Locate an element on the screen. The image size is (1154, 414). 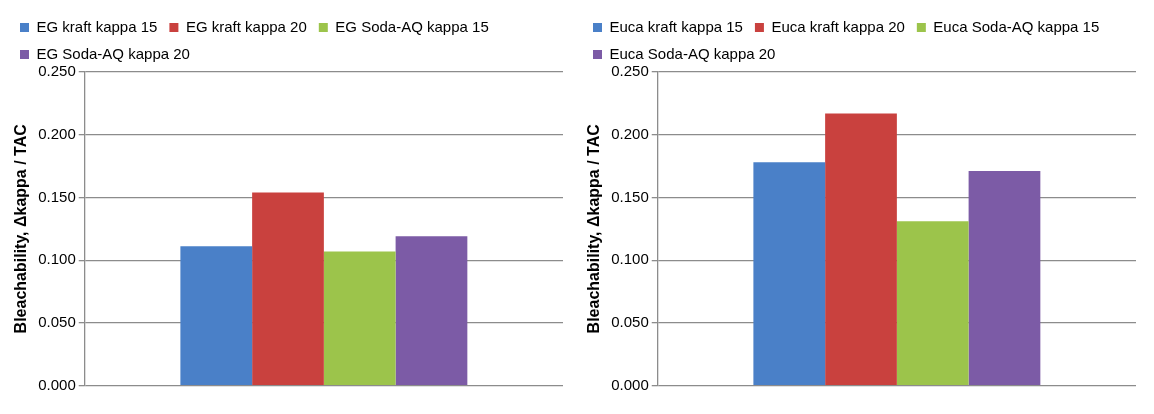
legend-label: EG Soda-AQ kappa 15 is located at coordinates (412, 26).